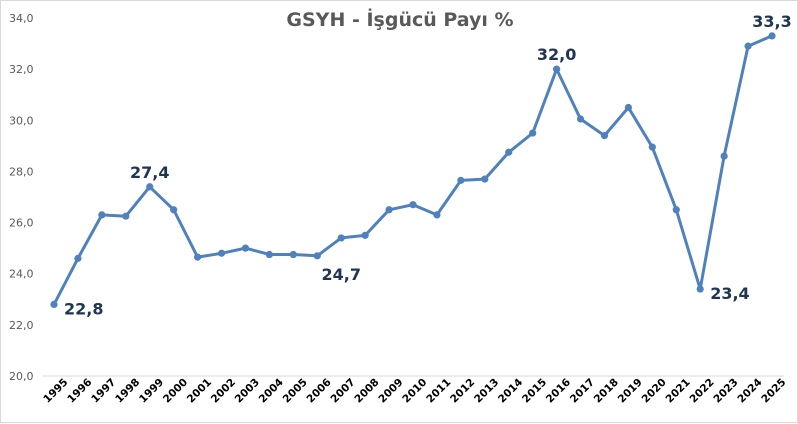  I want to click on y-tick-label: 34,0, so click(21, 18).